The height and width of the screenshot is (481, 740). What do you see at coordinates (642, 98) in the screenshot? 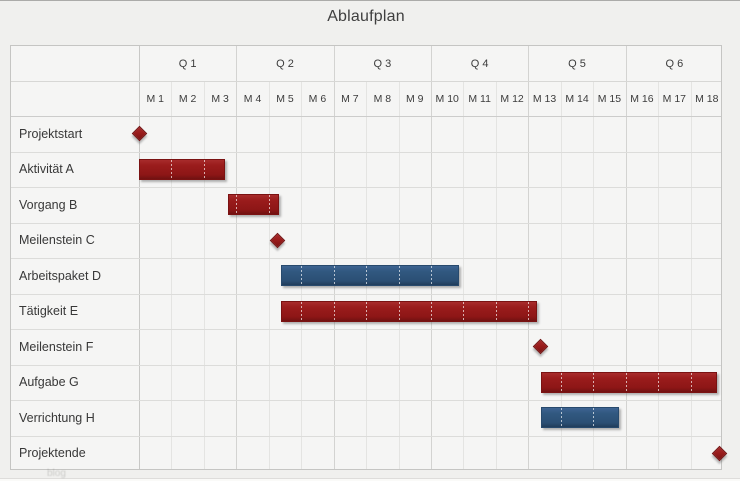
I see `month-header-cell: M 16` at bounding box center [642, 98].